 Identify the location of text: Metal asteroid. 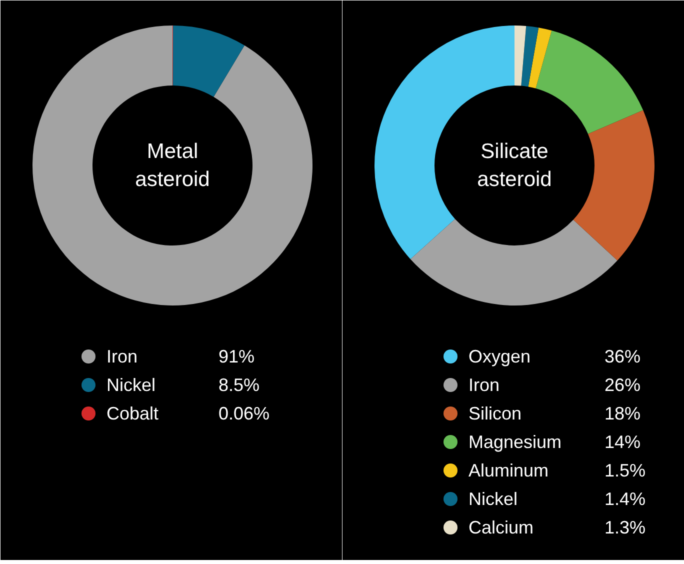
(172, 165).